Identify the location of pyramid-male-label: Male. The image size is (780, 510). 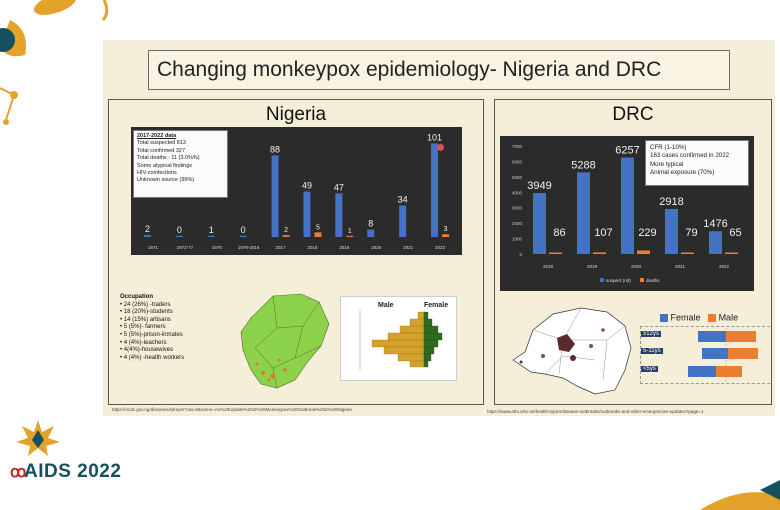
(386, 305).